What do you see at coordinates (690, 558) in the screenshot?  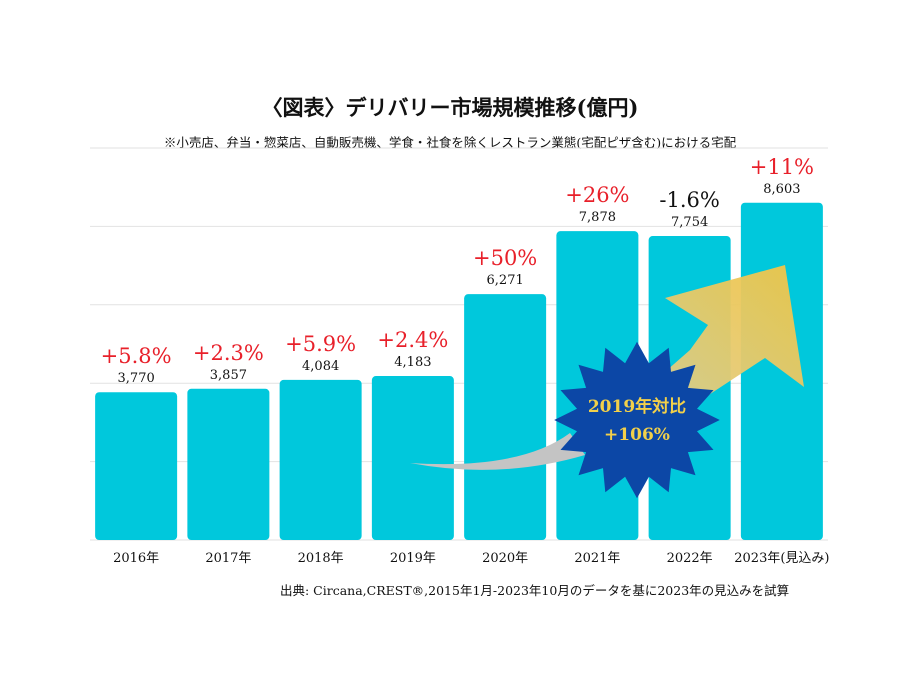 I see `x-tick-label: 2022年` at bounding box center [690, 558].